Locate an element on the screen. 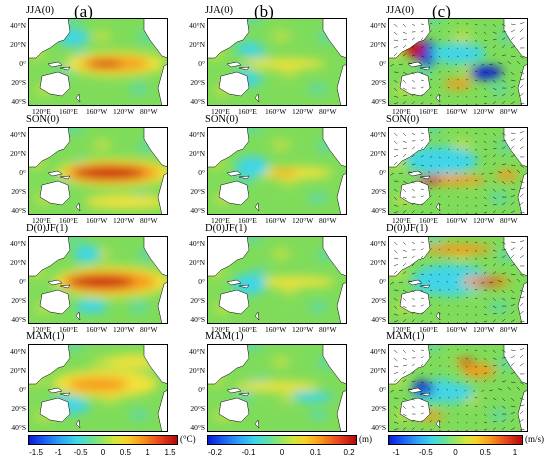 This screenshot has width=550, height=459. column-label: (a) is located at coordinates (83, 11).